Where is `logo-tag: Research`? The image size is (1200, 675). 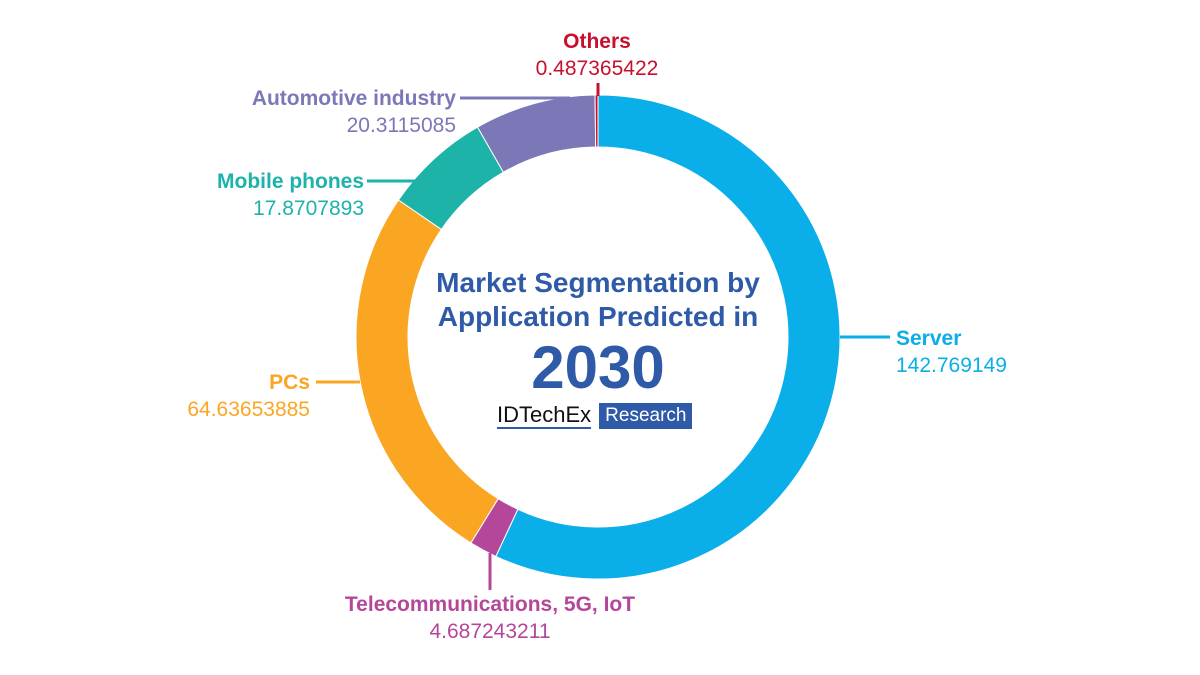 logo-tag: Research is located at coordinates (646, 416).